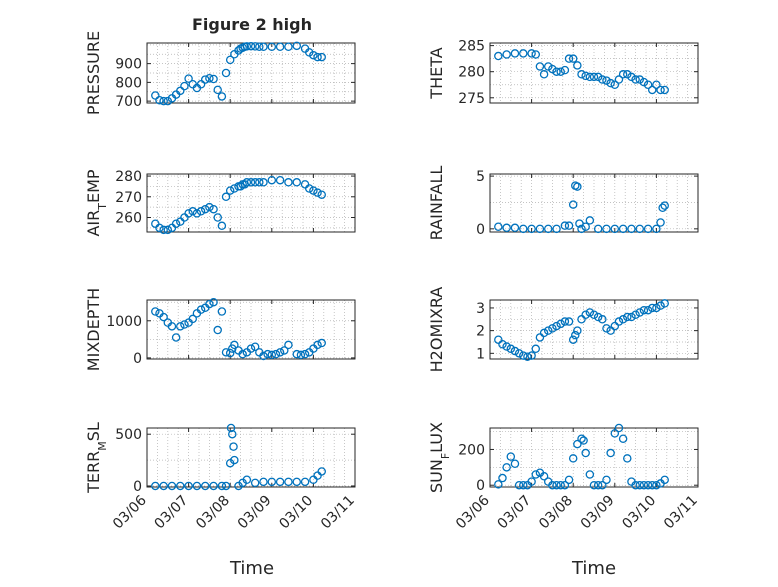  I want to click on subplot-theta: 275 280 285 THETA, so click(563, 73).